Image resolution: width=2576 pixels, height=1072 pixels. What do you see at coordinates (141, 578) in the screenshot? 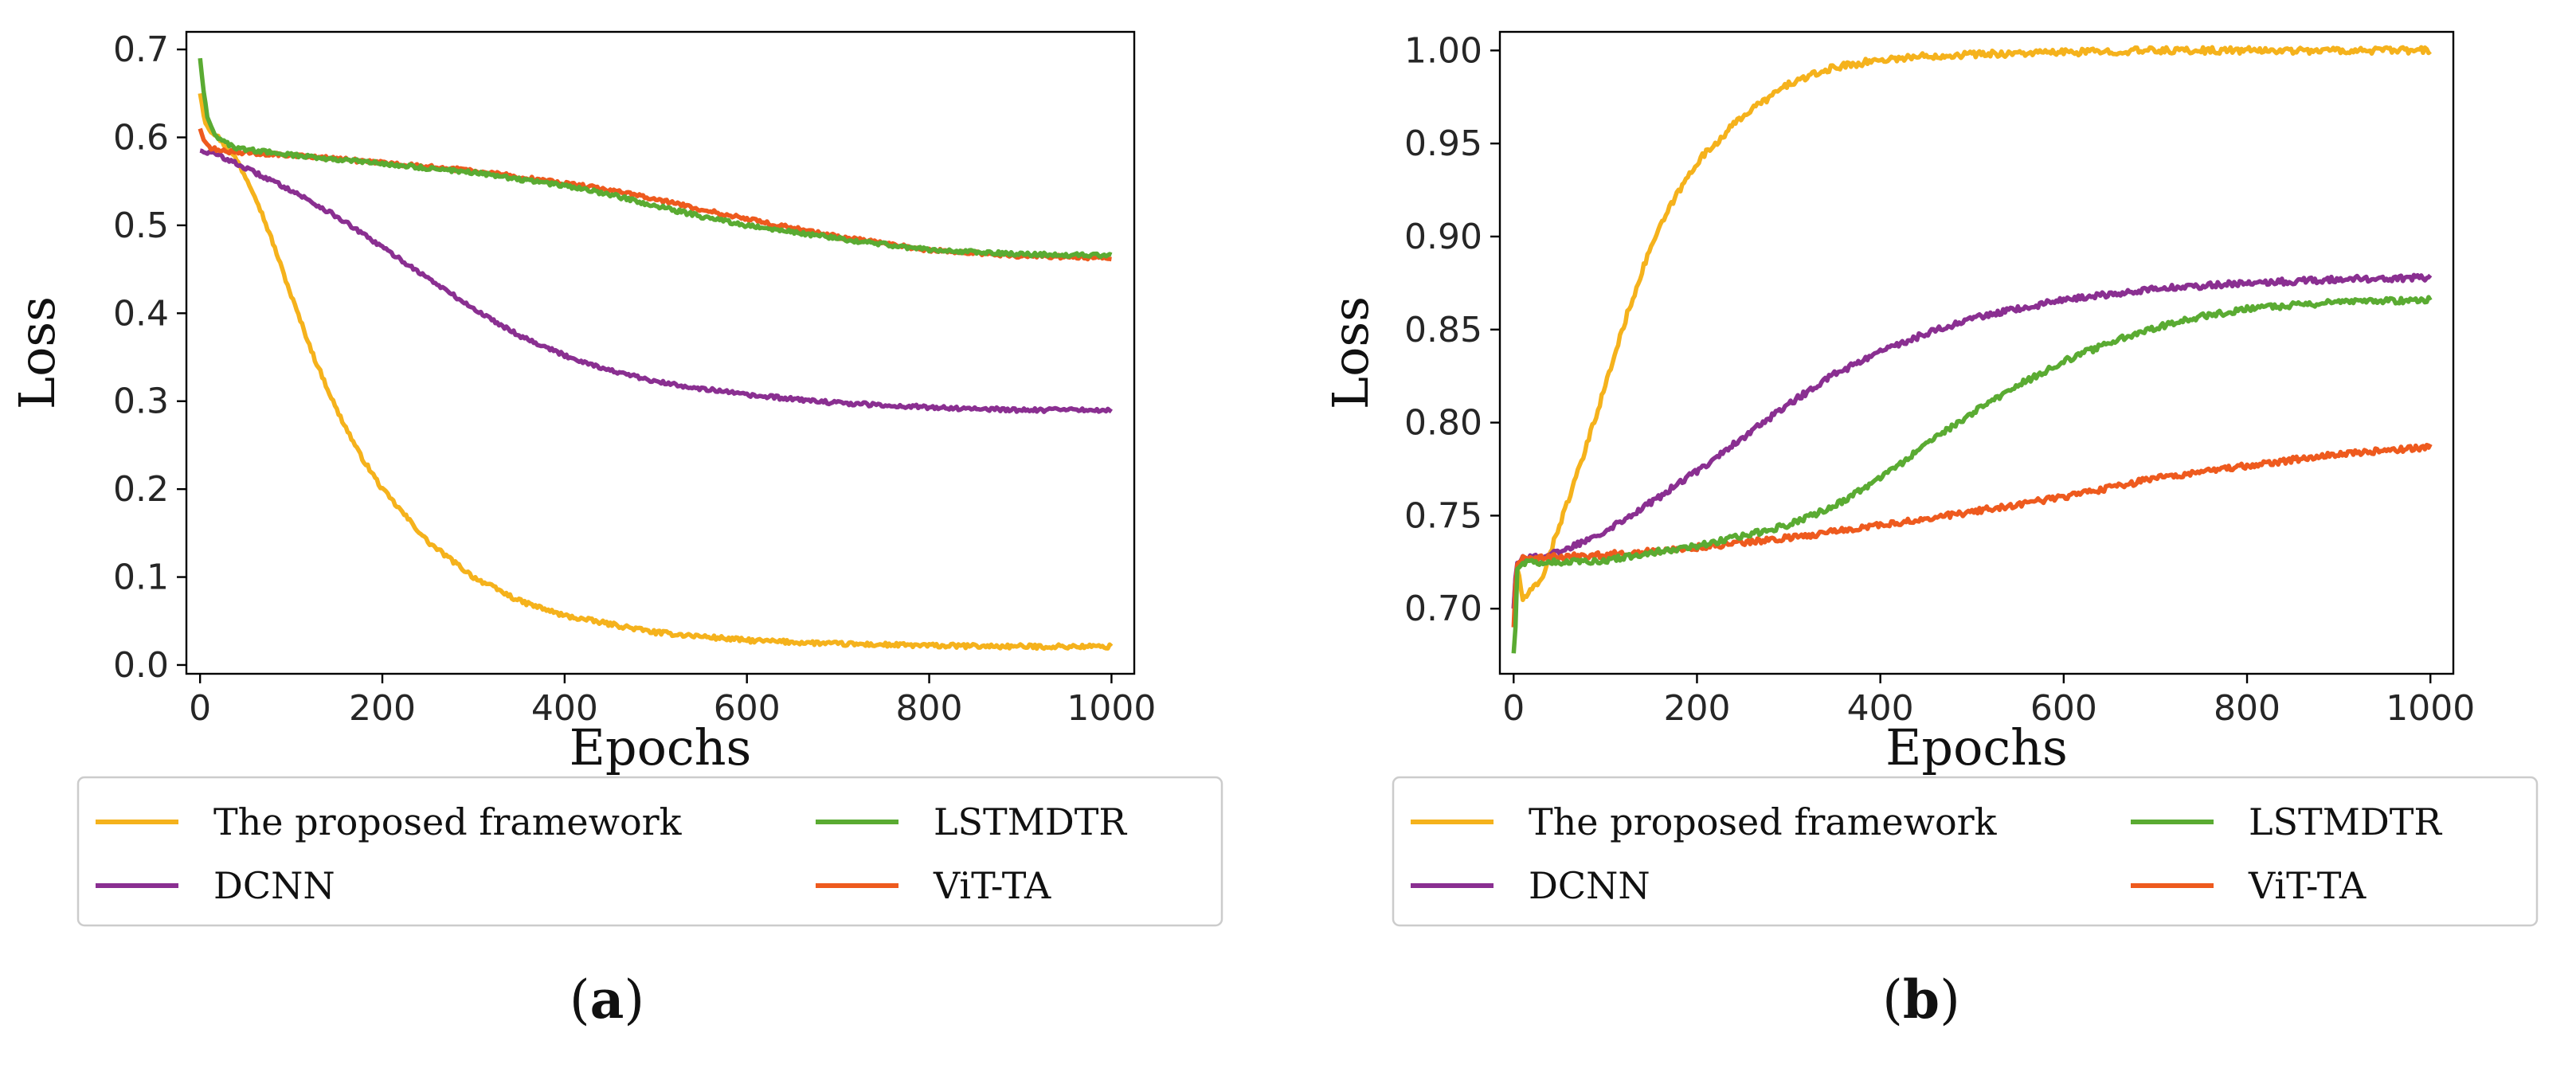
I see `y-tick-label: 0.1` at bounding box center [141, 578].